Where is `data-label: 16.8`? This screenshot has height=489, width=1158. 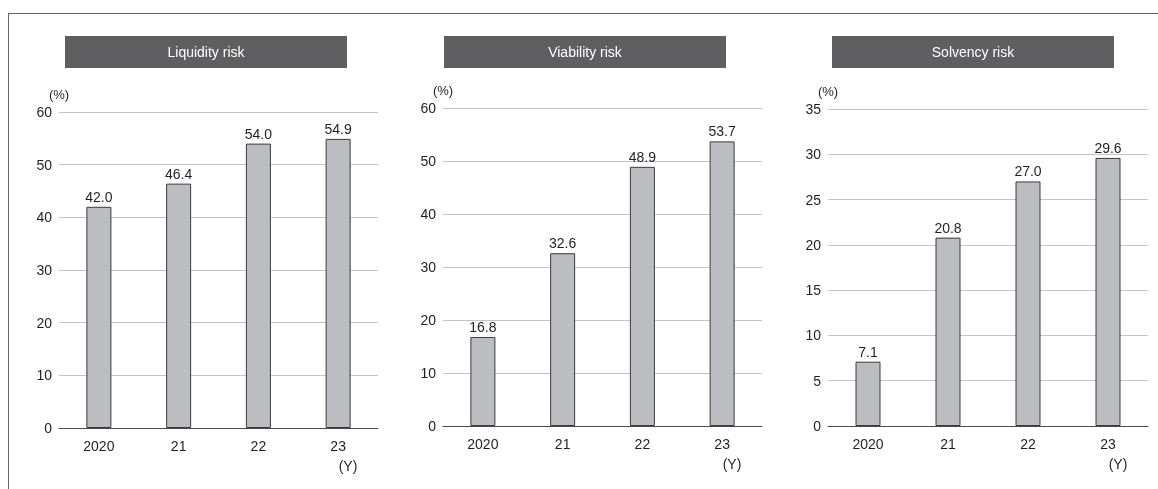
data-label: 16.8 is located at coordinates (483, 326).